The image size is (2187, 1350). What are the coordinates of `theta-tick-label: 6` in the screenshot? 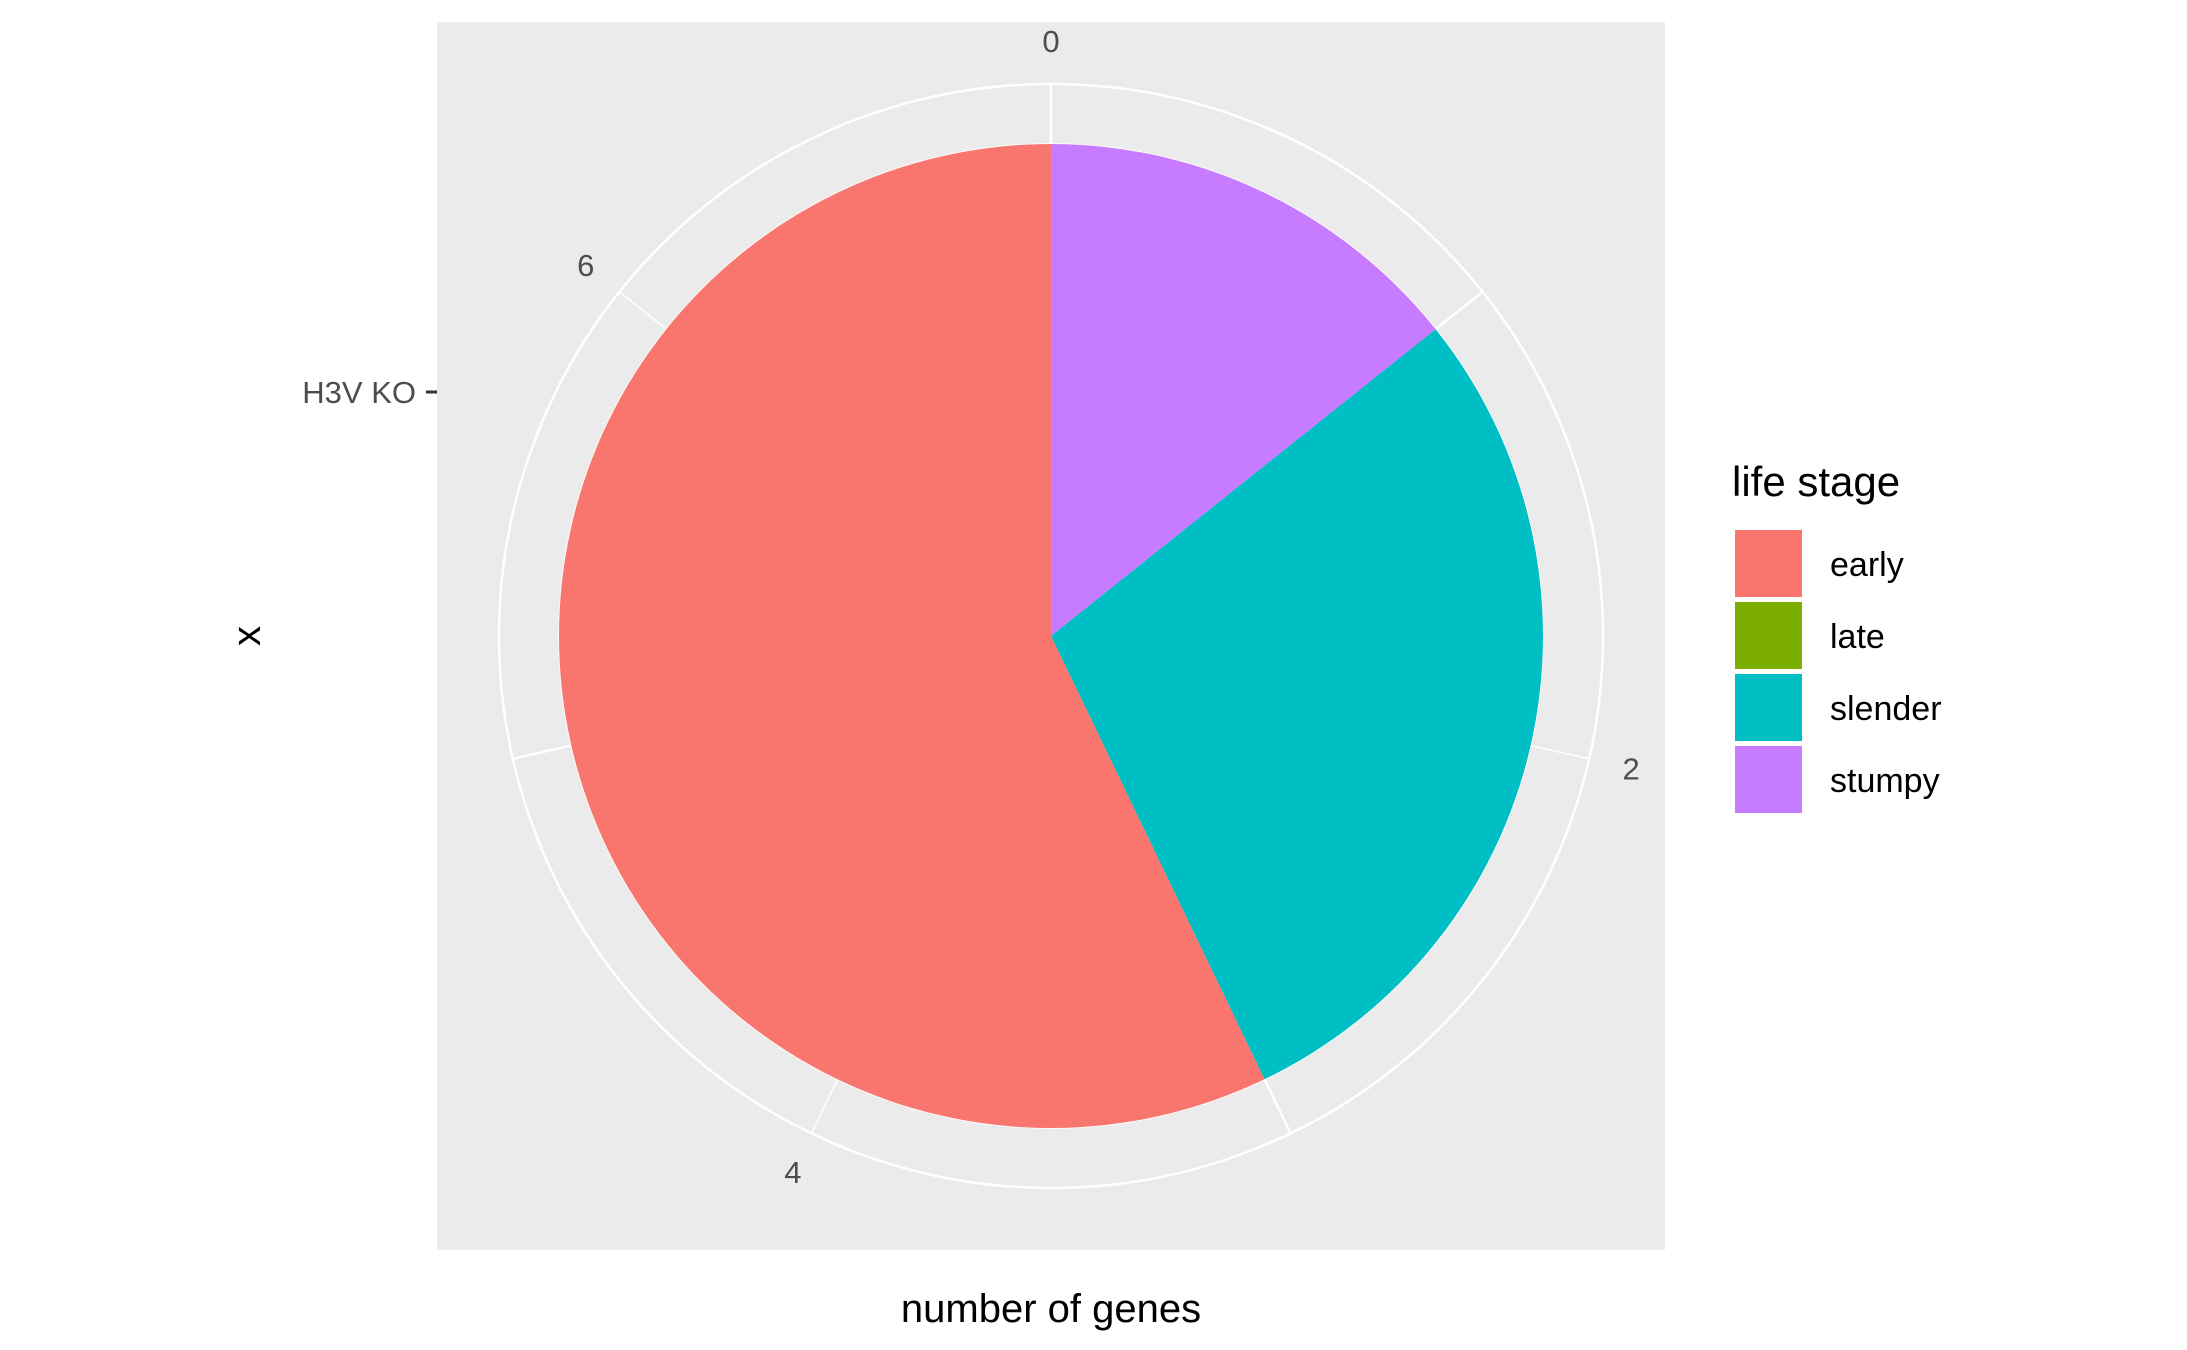 It's located at (585, 265).